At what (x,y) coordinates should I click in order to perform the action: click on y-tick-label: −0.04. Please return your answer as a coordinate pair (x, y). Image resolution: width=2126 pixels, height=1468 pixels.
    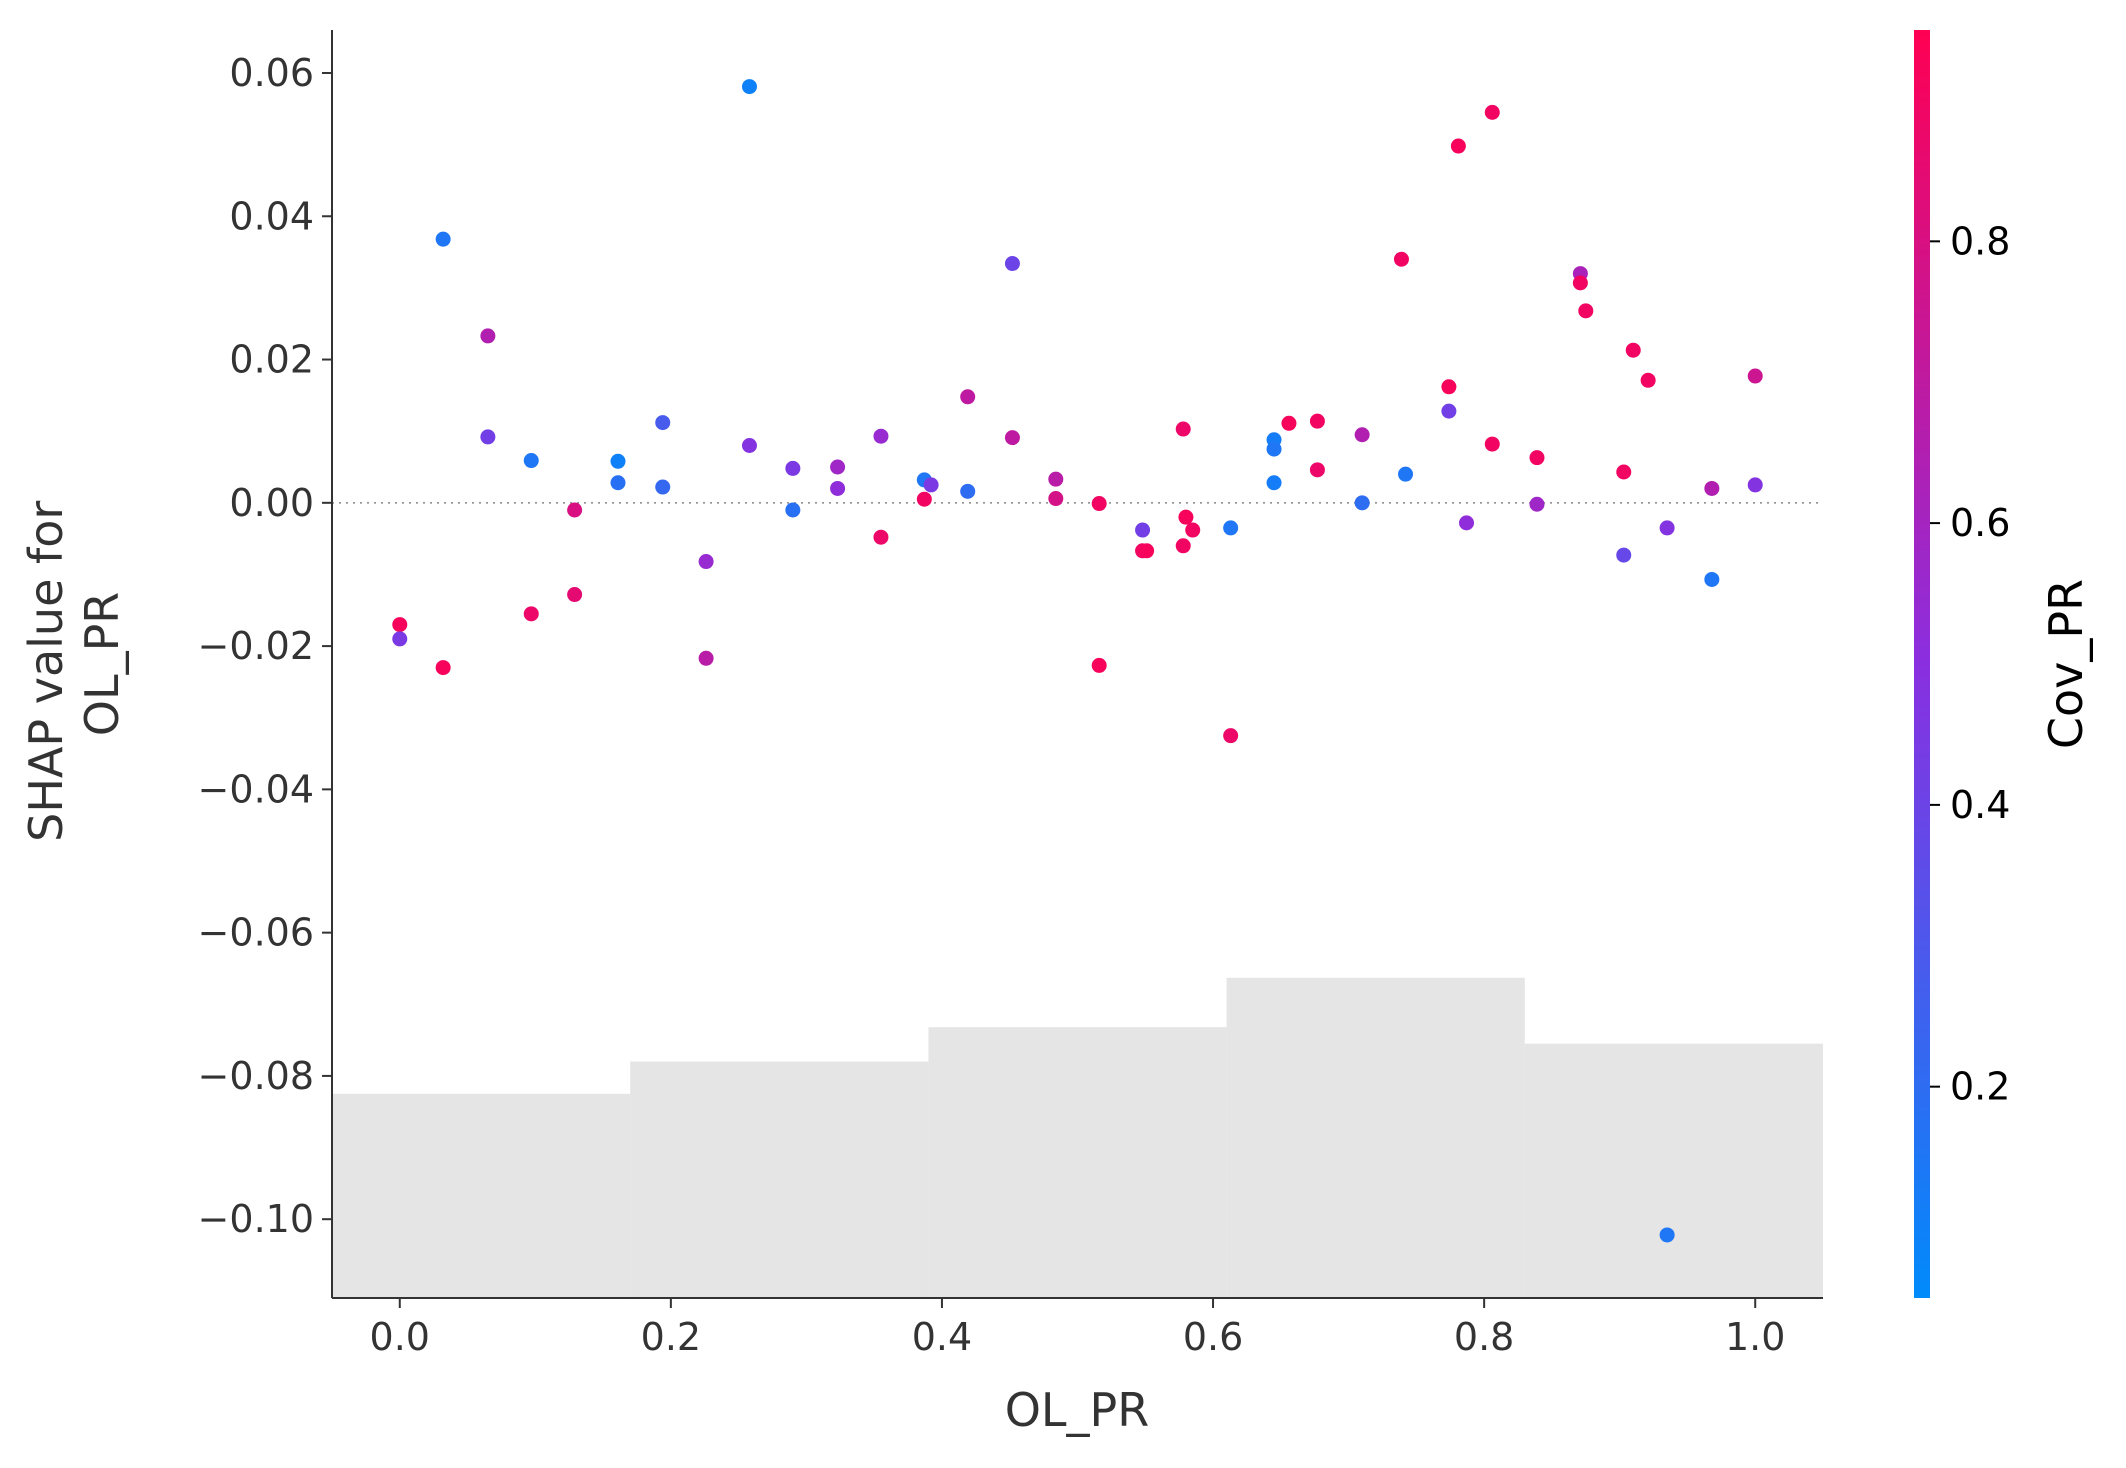
    Looking at the image, I should click on (256, 789).